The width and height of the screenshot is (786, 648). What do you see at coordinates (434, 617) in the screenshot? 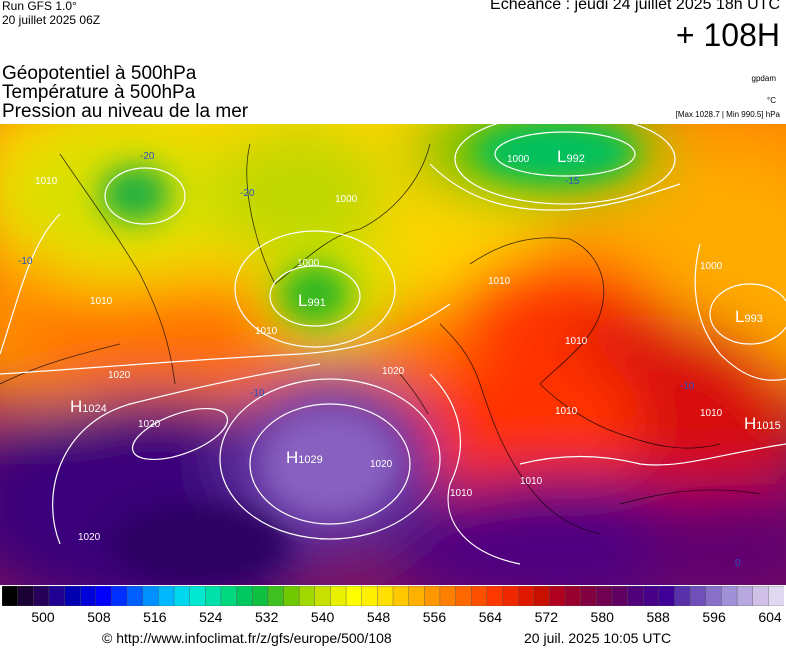
I see `colorbar-tick-label: 556` at bounding box center [434, 617].